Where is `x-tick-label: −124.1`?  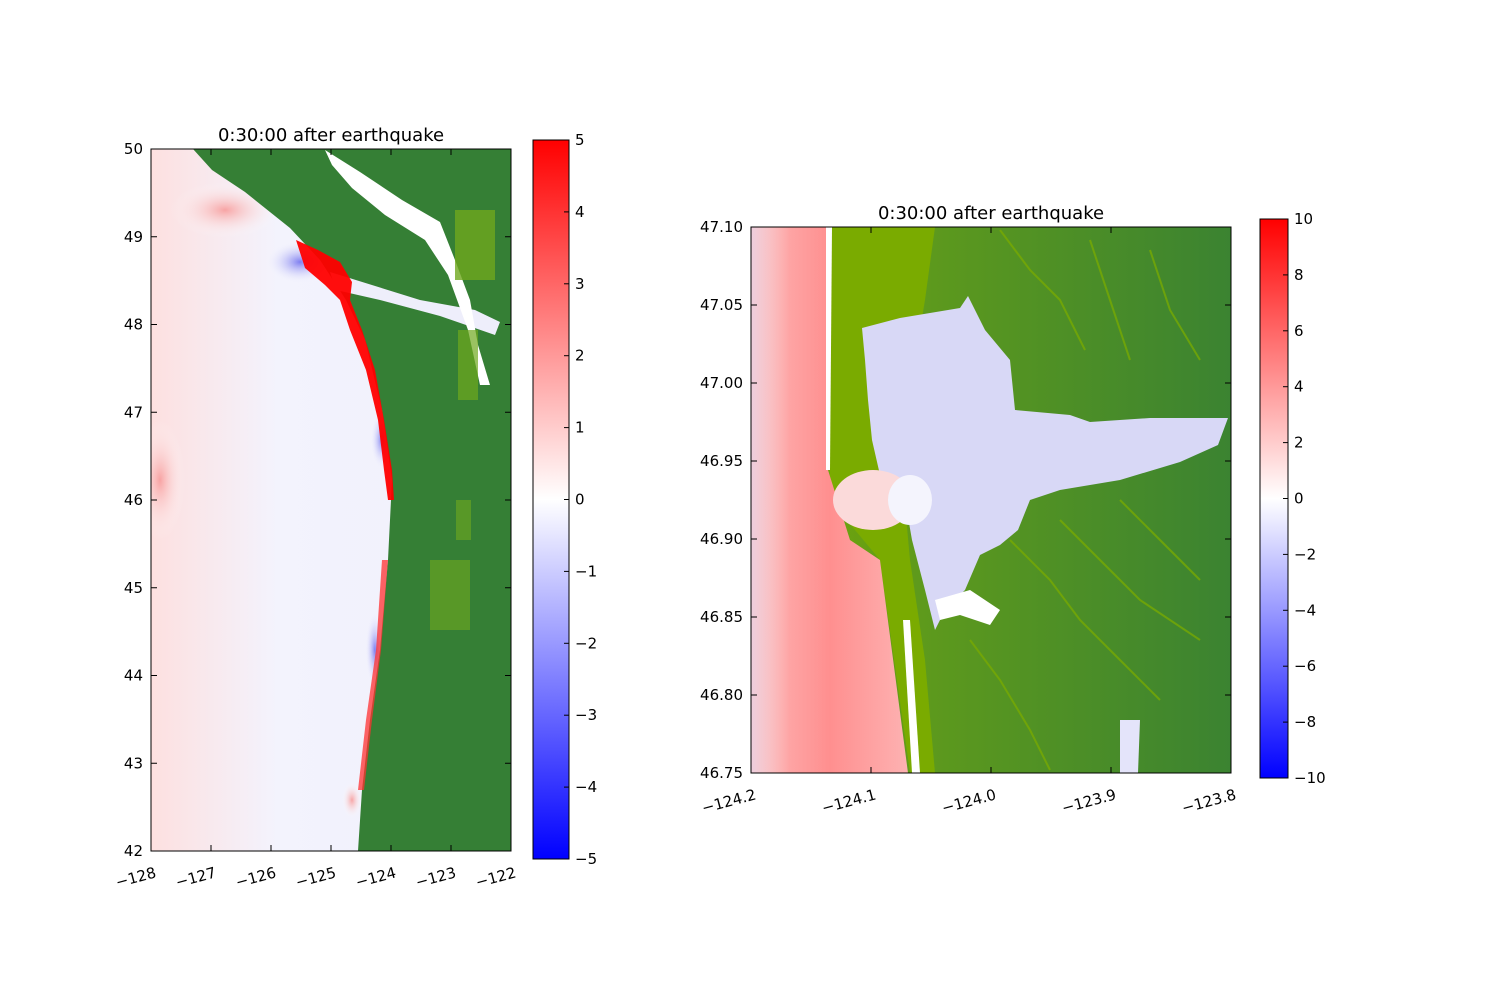 x-tick-label: −124.1 is located at coordinates (849, 801).